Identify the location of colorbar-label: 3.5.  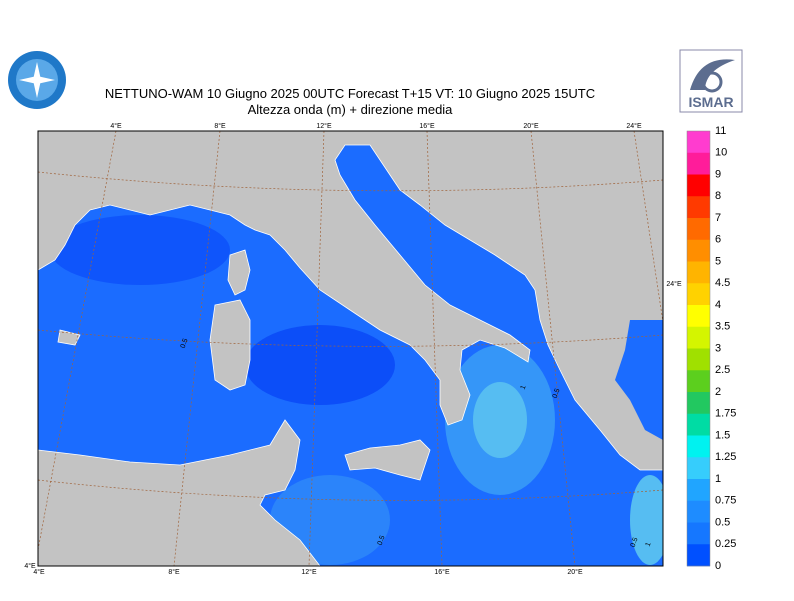
(722, 327).